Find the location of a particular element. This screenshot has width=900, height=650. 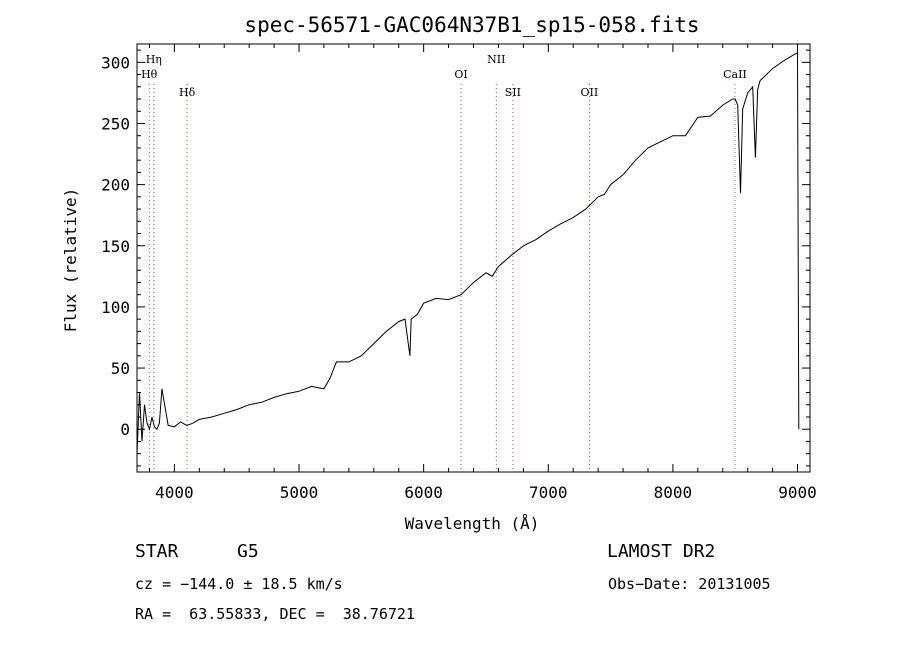

x-axis-label: Wavelength (Å) is located at coordinates (472, 523).